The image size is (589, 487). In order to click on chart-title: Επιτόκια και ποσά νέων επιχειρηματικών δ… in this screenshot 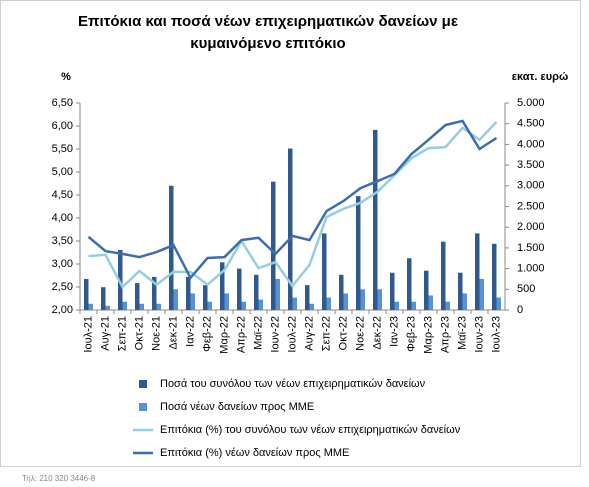, I will do `click(268, 21)`.